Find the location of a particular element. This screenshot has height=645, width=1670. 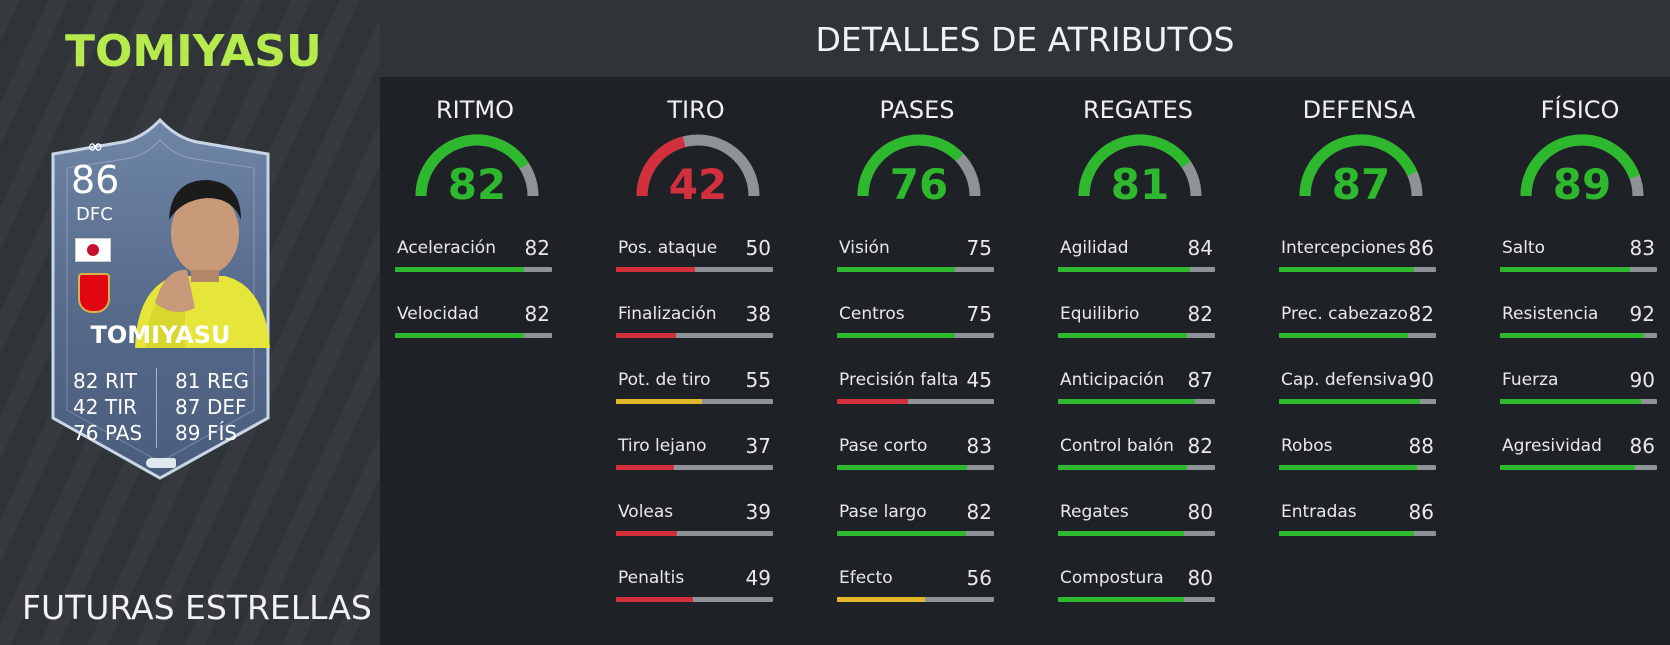

attribute-label: Voleas is located at coordinates (646, 512).